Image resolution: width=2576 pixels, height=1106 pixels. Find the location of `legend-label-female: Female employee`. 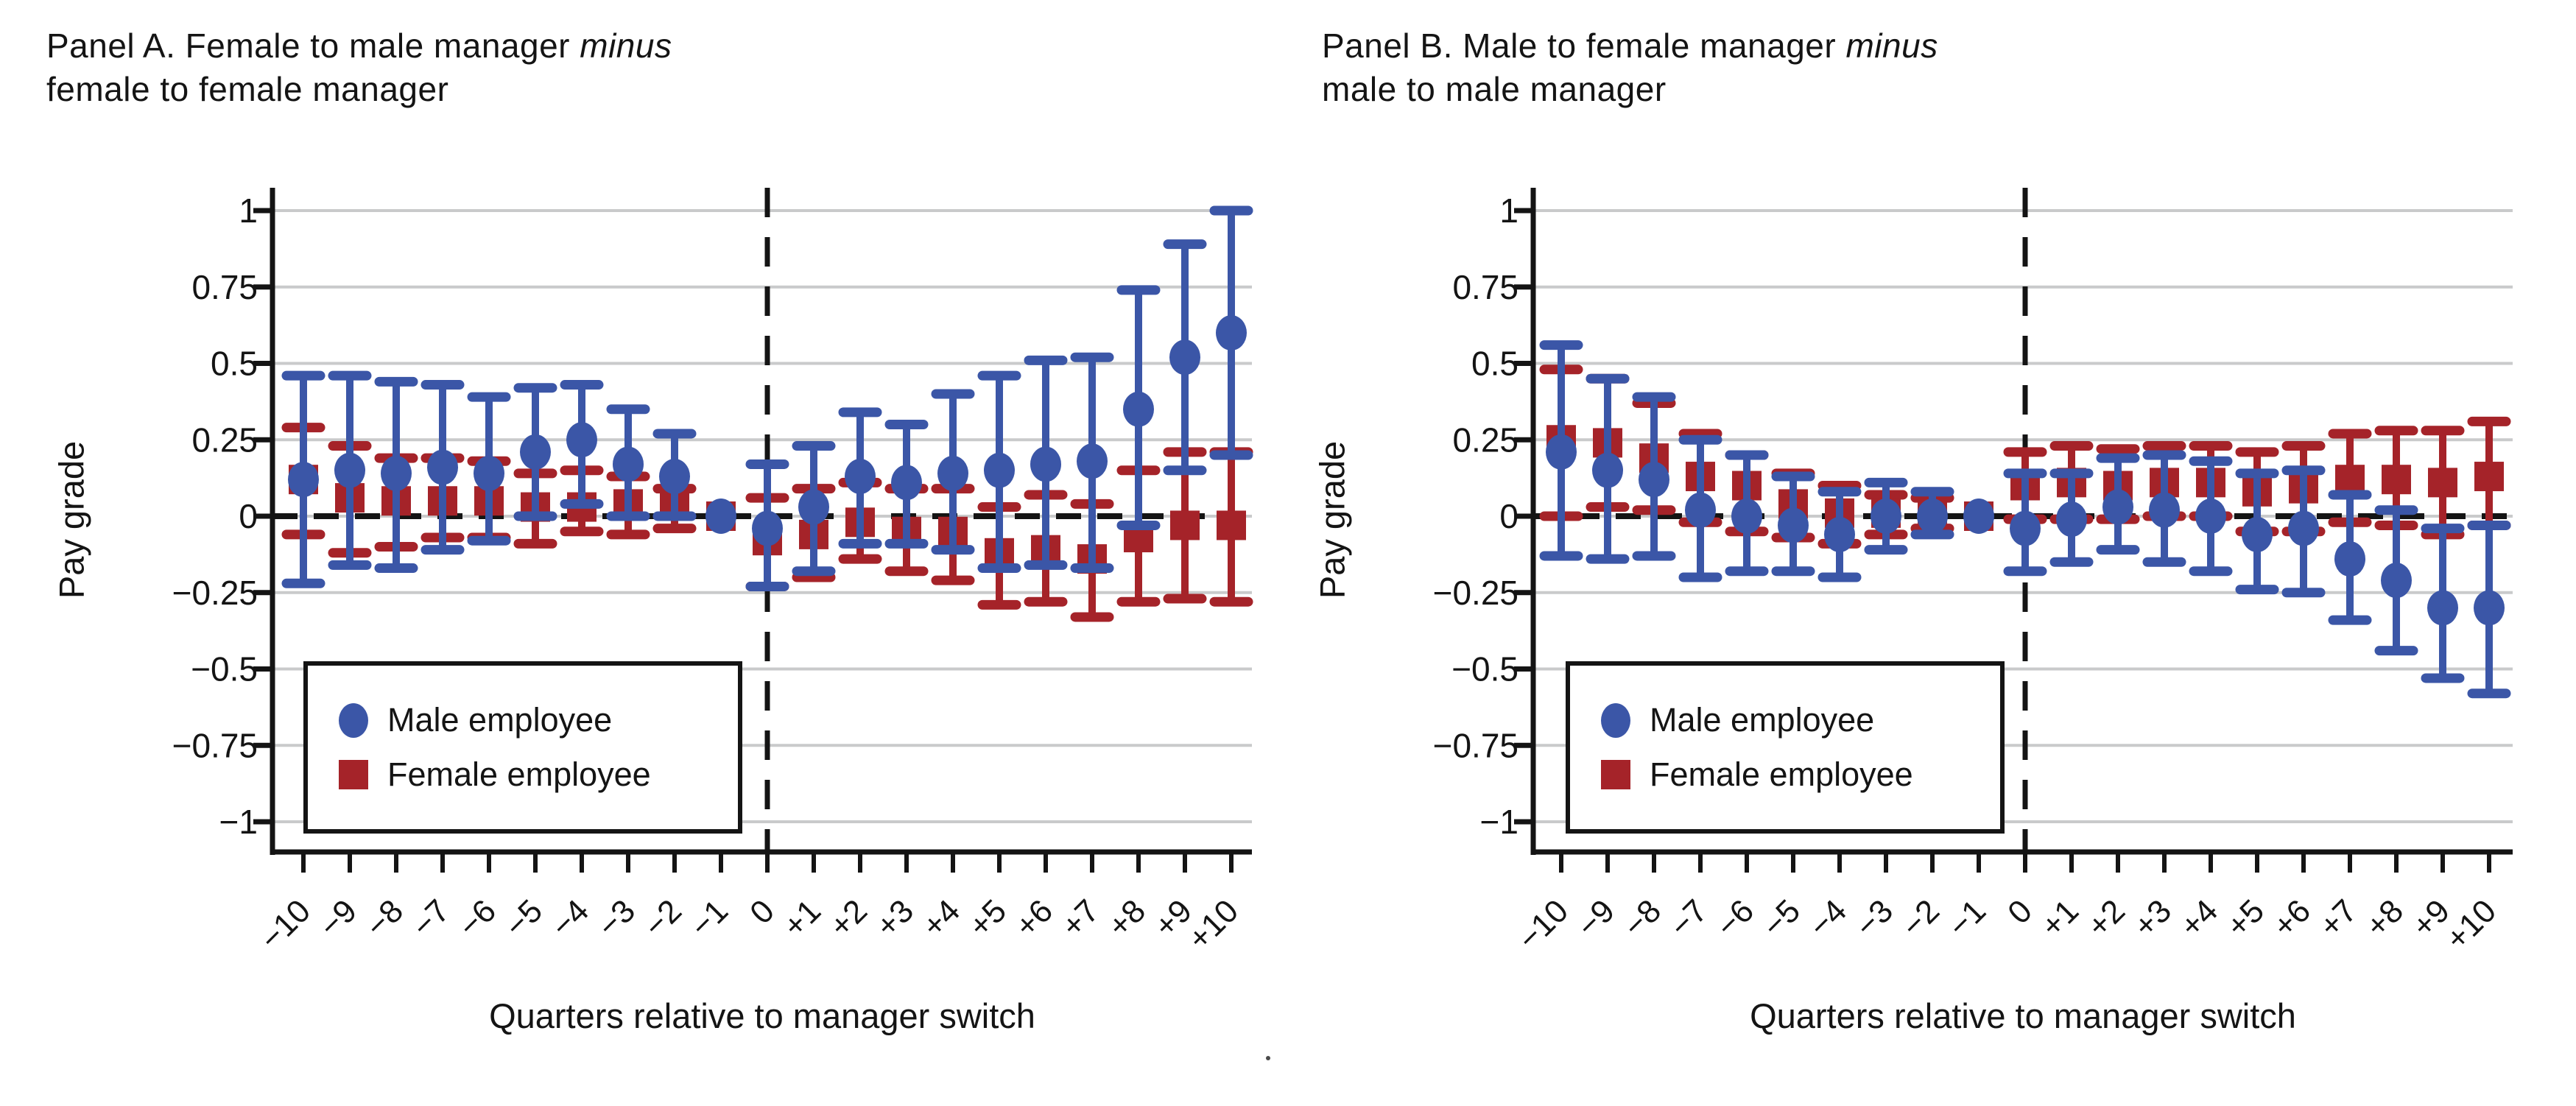

legend-label-female: Female employee is located at coordinates (519, 774).